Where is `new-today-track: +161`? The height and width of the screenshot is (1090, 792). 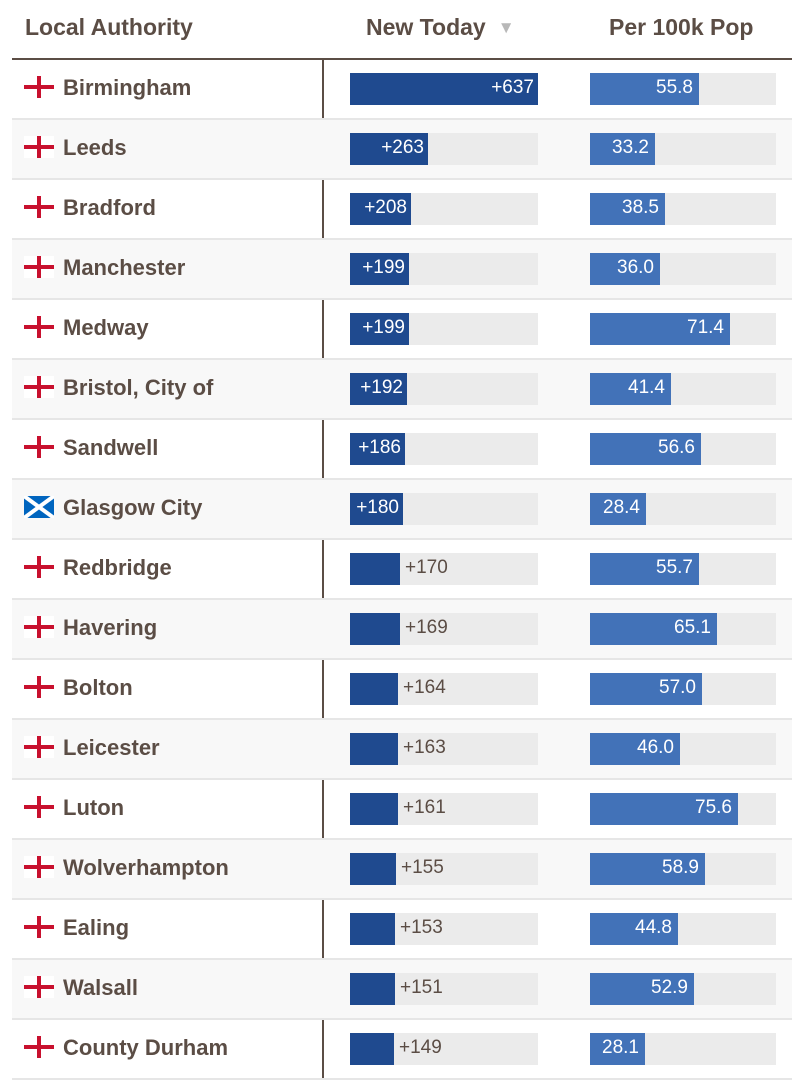
new-today-track: +161 is located at coordinates (444, 809).